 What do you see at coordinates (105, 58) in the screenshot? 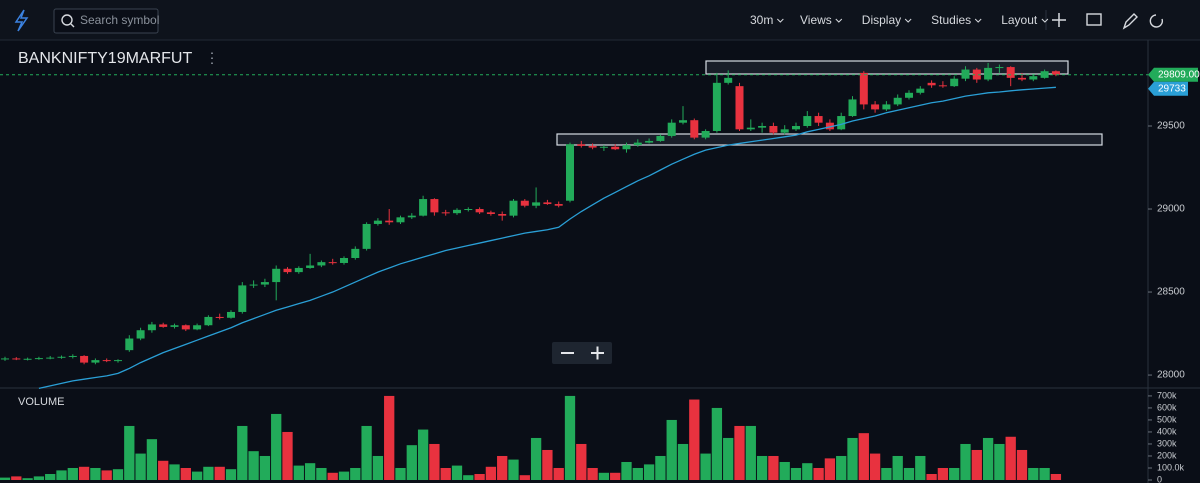
I see `symbol-title: BANKNIFTY19MARFUT` at bounding box center [105, 58].